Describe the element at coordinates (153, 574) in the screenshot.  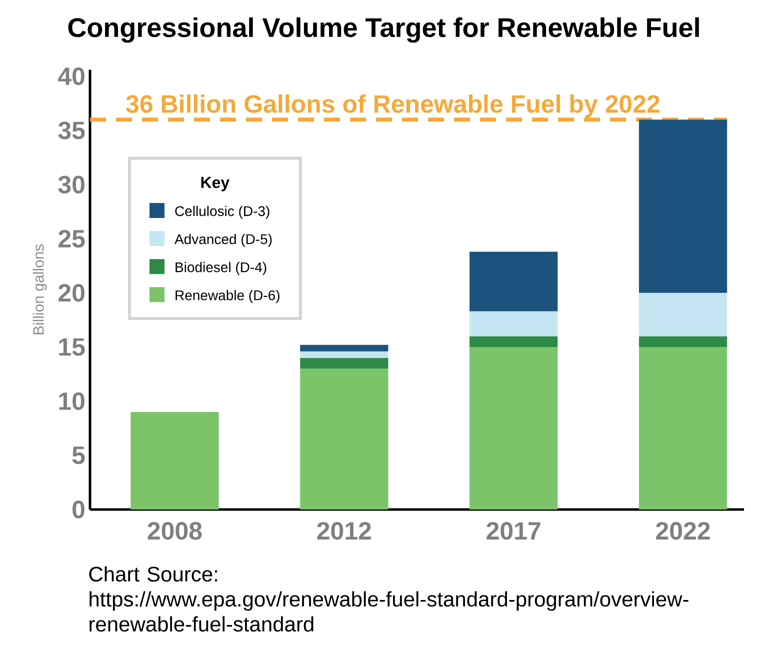
I see `text: Chart Source:` at that location.